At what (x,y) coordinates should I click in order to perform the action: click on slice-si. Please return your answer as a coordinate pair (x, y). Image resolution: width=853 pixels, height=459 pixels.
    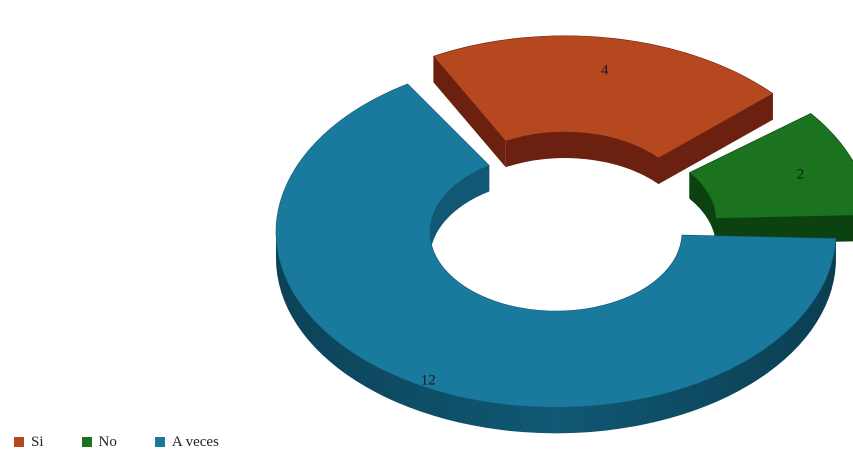
    Looking at the image, I should click on (603, 110).